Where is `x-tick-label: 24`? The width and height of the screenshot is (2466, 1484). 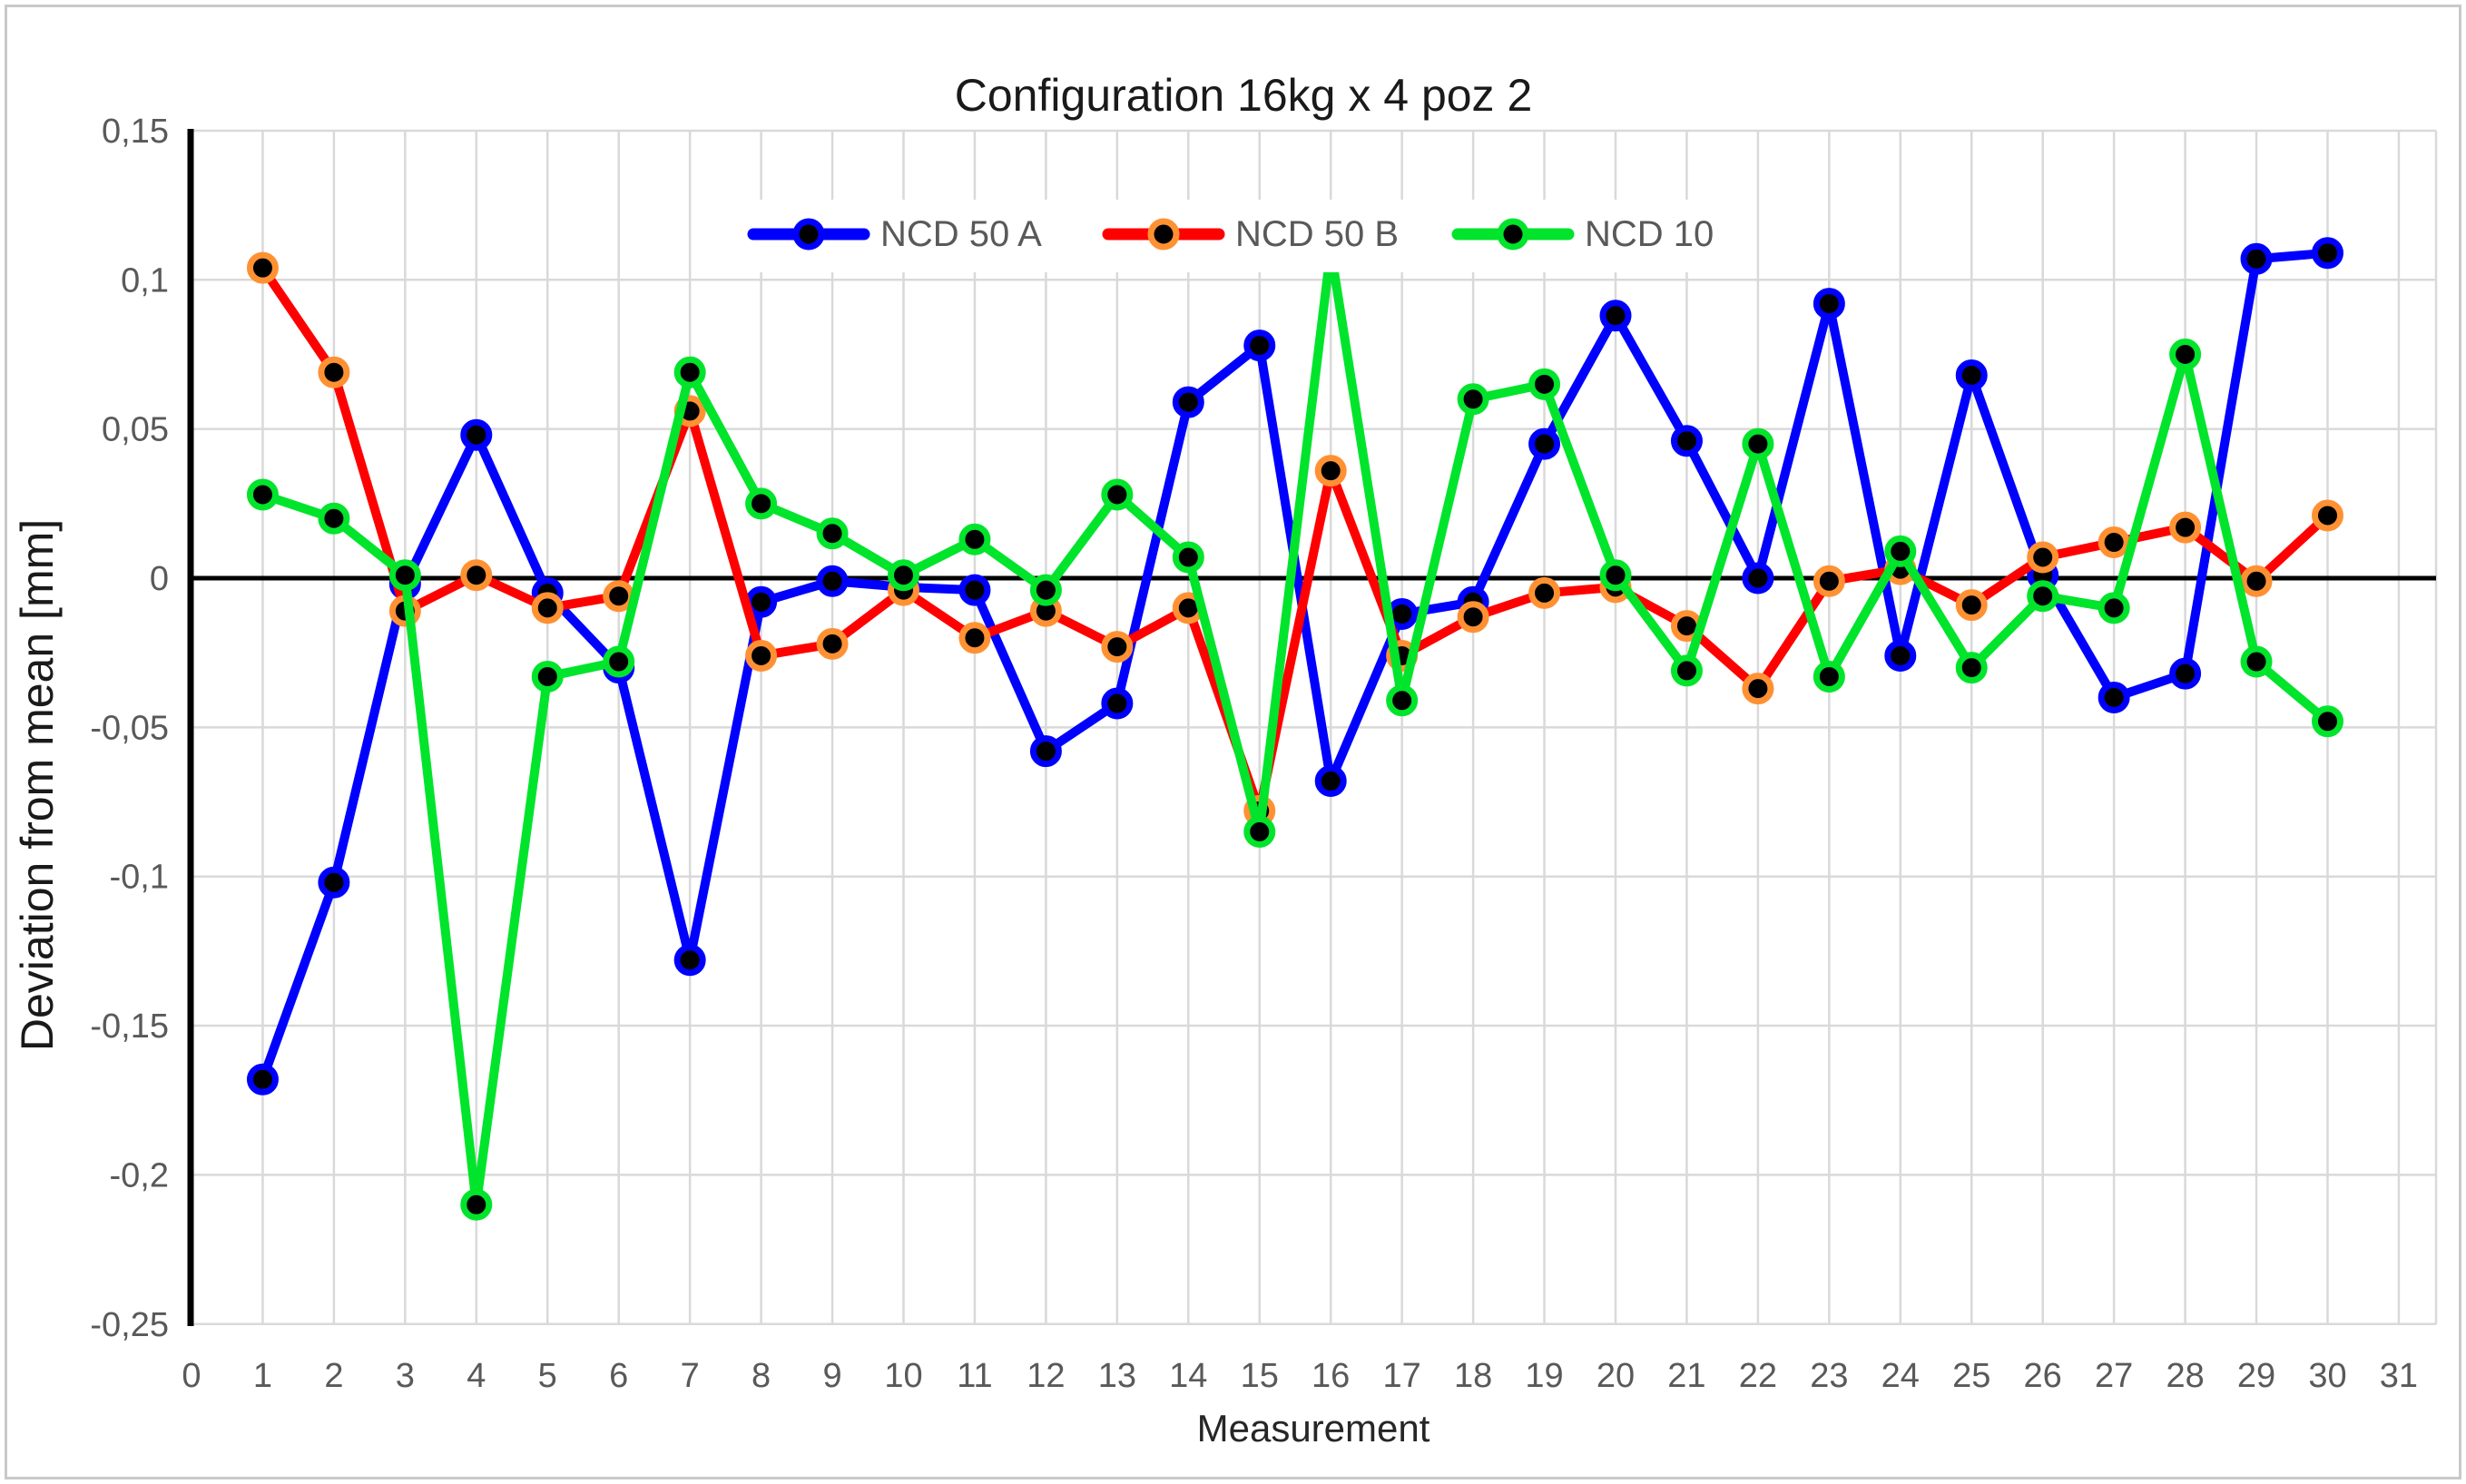
x-tick-label: 24 is located at coordinates (1900, 1376).